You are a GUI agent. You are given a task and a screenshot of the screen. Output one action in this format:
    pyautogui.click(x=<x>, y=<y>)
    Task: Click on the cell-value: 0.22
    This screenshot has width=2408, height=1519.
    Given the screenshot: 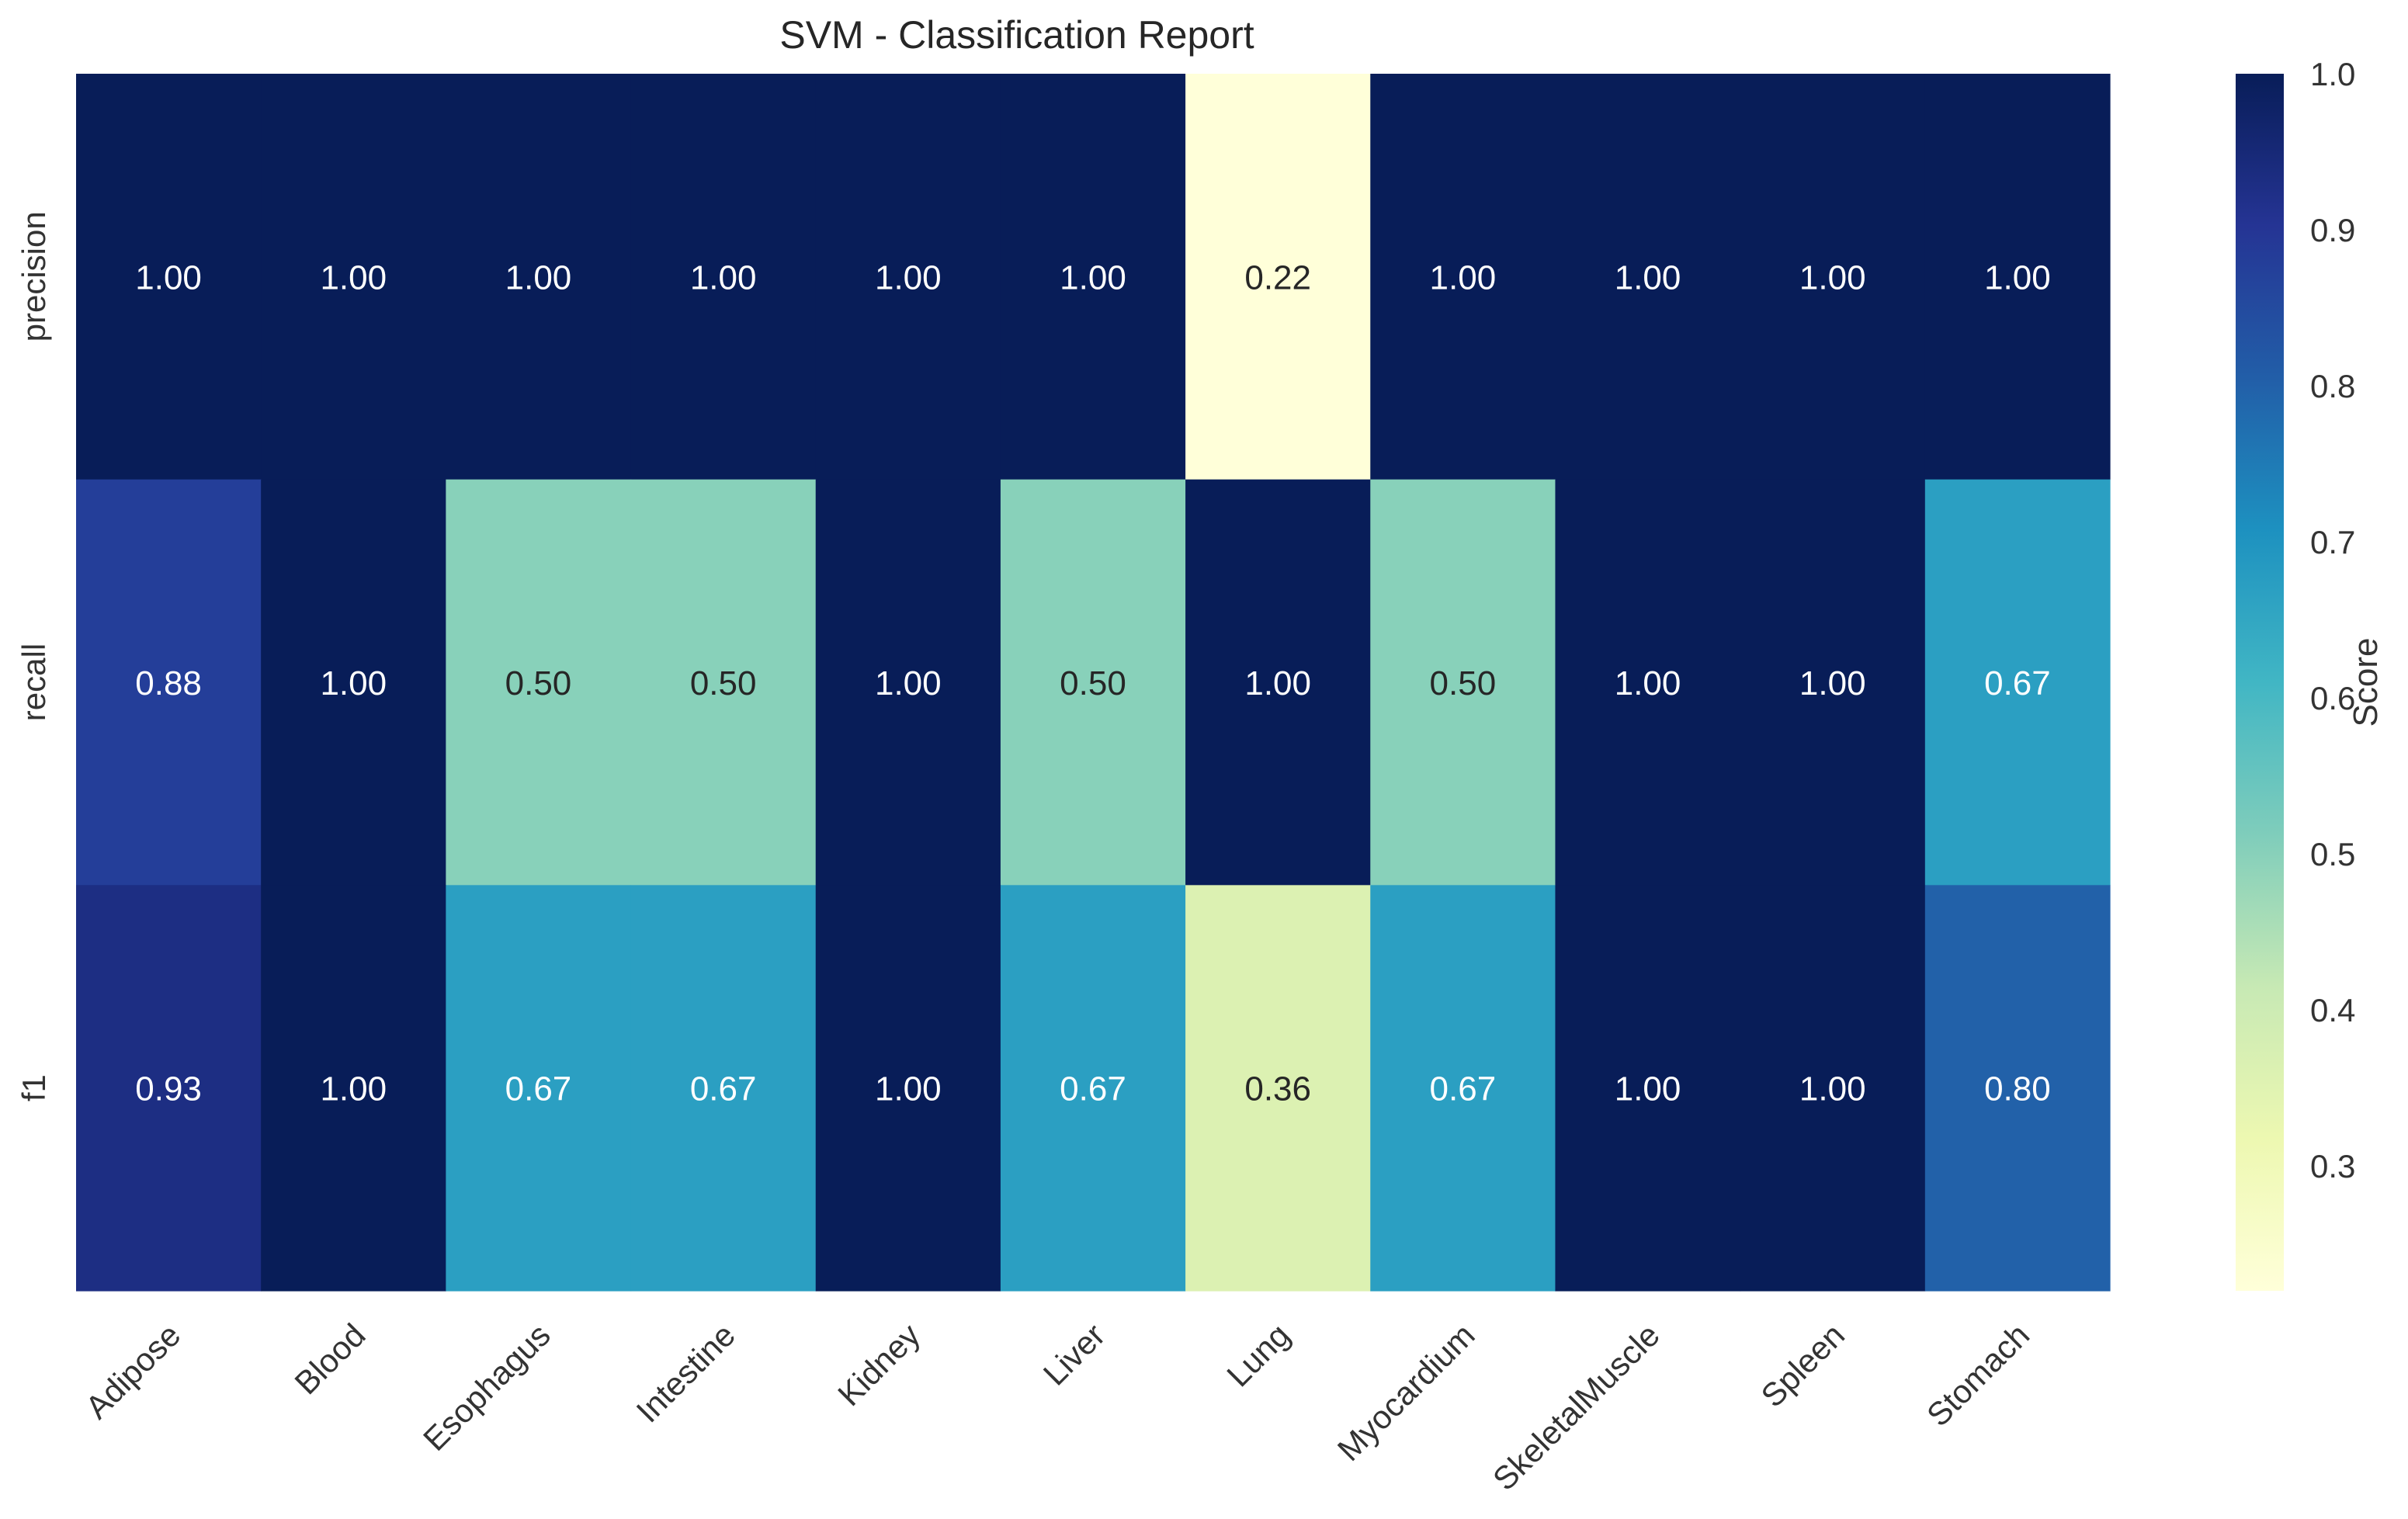 What is the action you would take?
    pyautogui.click(x=1277, y=277)
    